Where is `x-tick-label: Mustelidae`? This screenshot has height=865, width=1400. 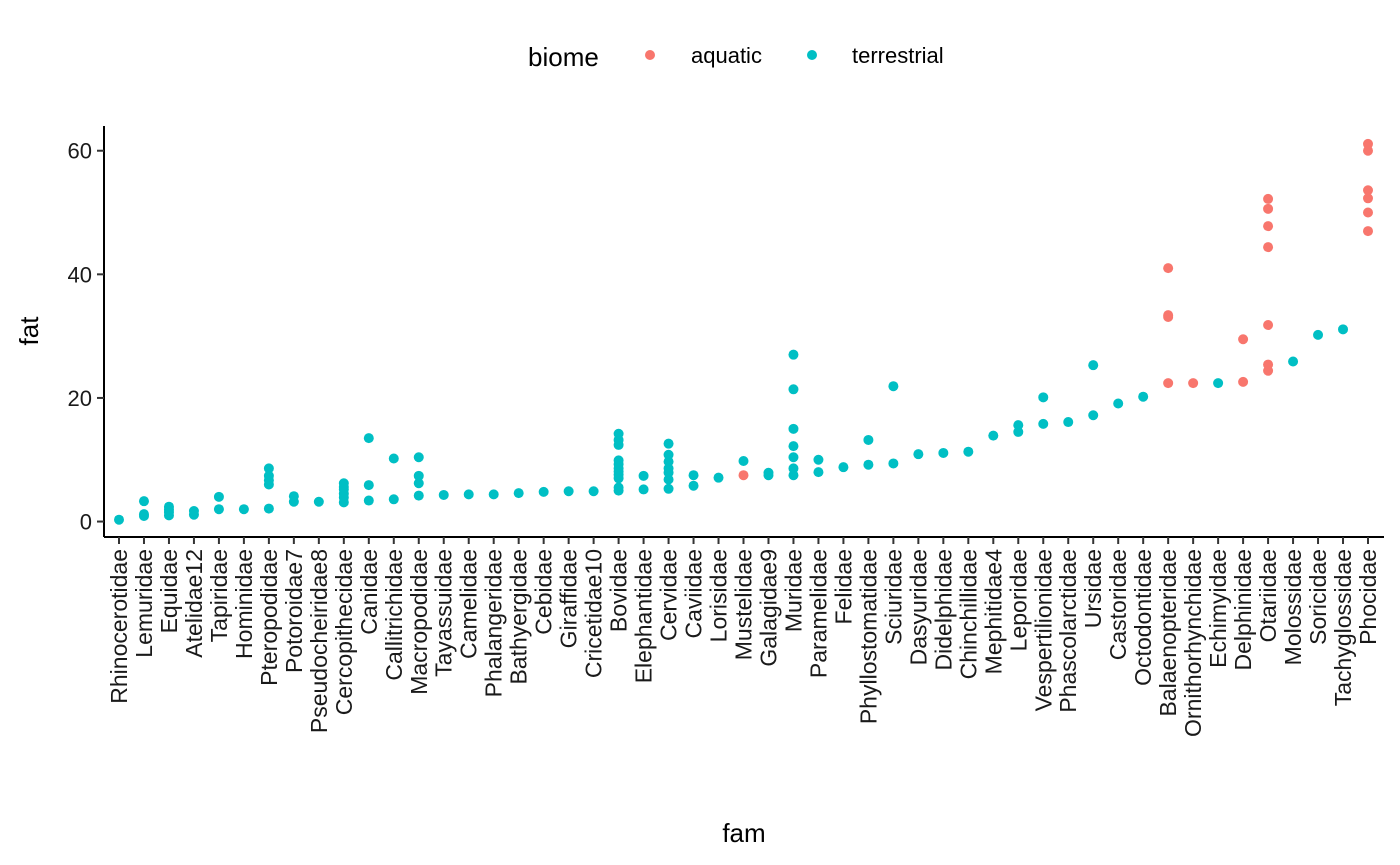 x-tick-label: Mustelidae is located at coordinates (744, 604).